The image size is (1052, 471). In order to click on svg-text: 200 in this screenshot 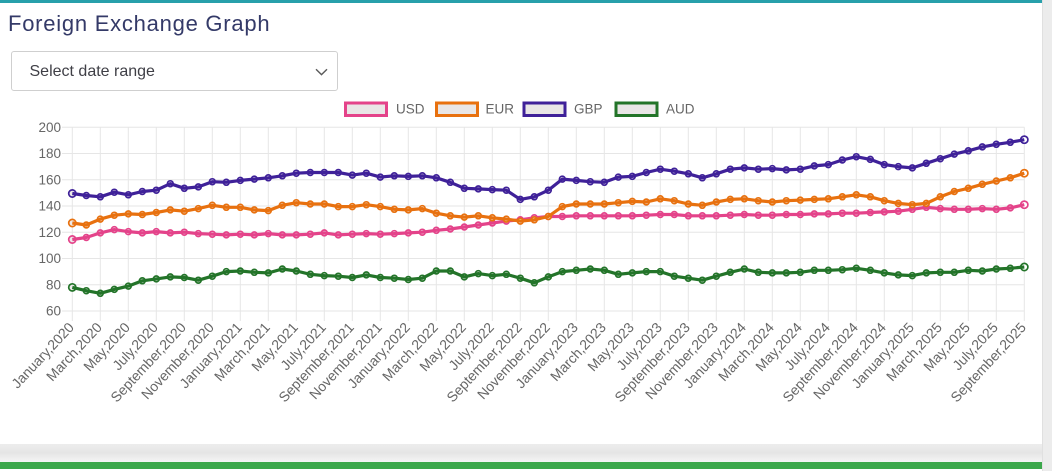, I will do `click(49, 127)`.